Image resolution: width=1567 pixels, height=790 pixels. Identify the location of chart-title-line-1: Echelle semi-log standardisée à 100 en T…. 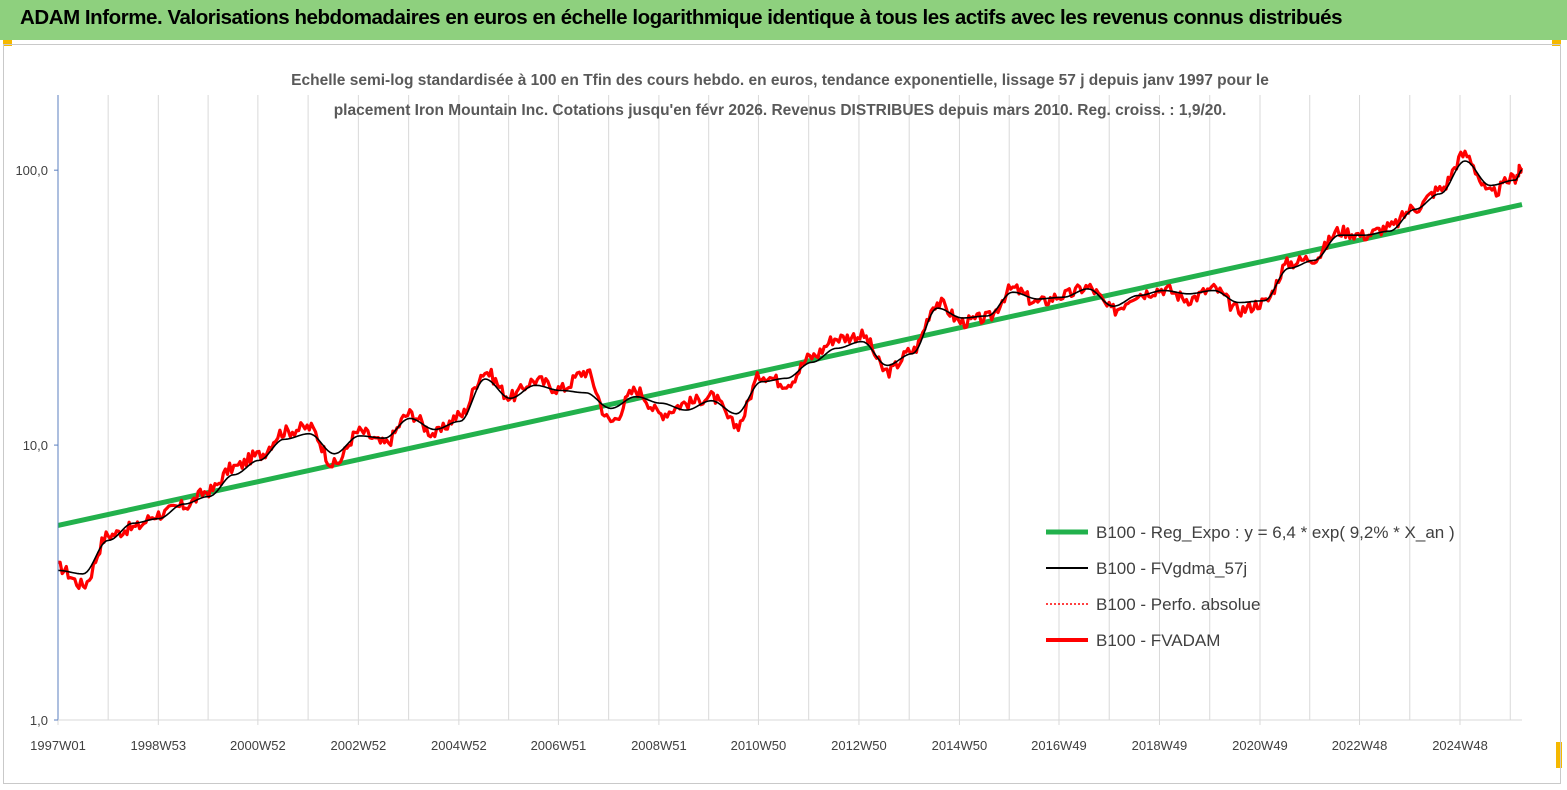
(780, 80).